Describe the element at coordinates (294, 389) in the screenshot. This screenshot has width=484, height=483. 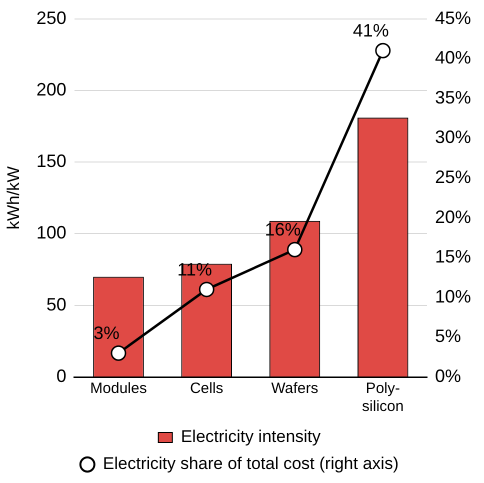
I see `x-tick-label: Wafers` at that location.